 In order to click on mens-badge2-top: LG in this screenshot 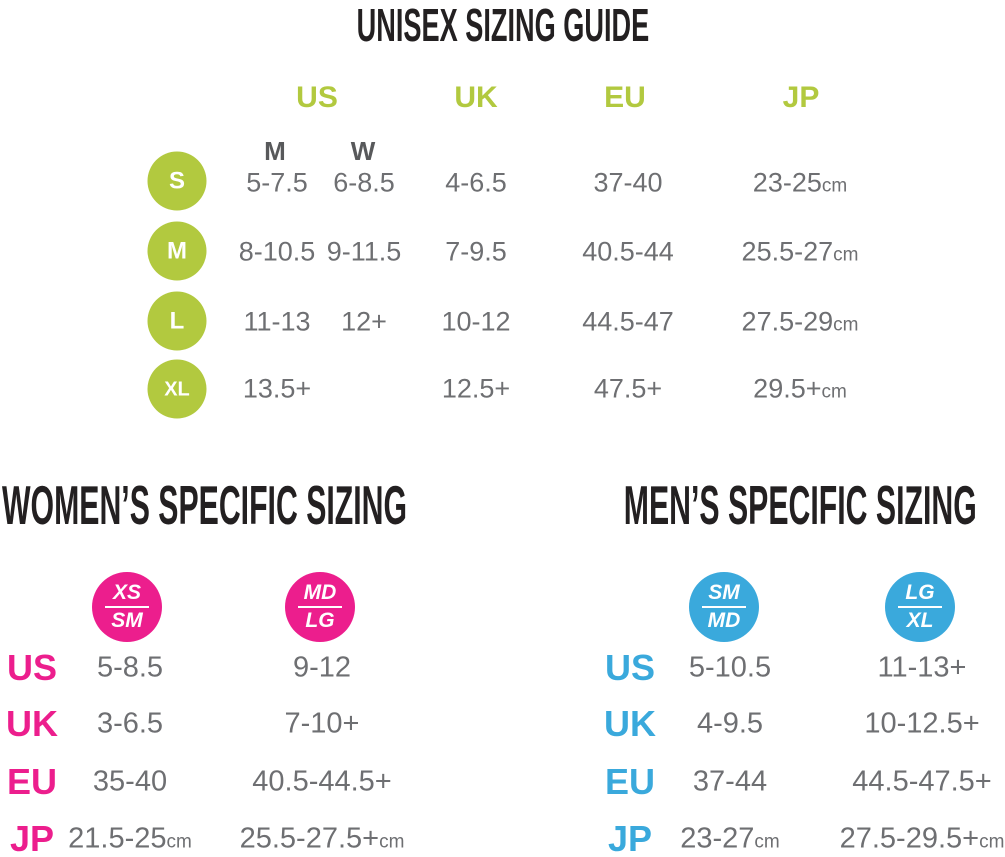, I will do `click(920, 592)`.